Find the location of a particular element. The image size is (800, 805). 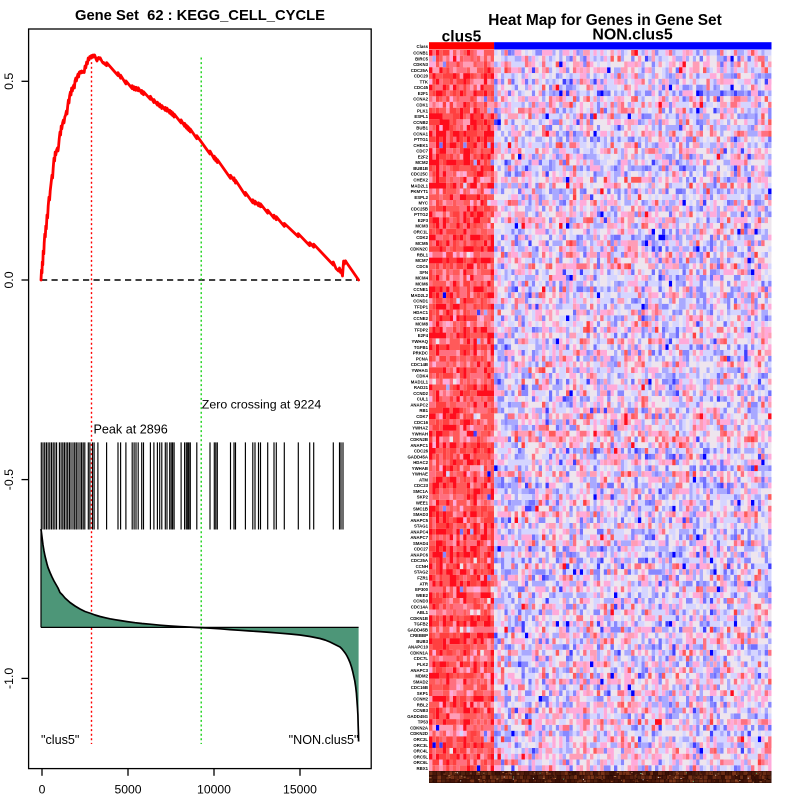

svg-text: ORC5L is located at coordinates (420, 756).